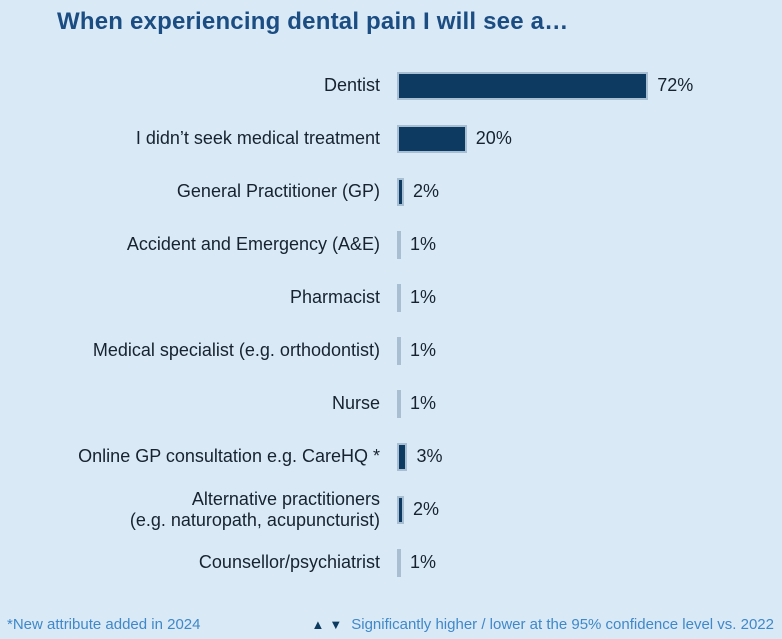  I want to click on category-label: Dentist, so click(351, 85).